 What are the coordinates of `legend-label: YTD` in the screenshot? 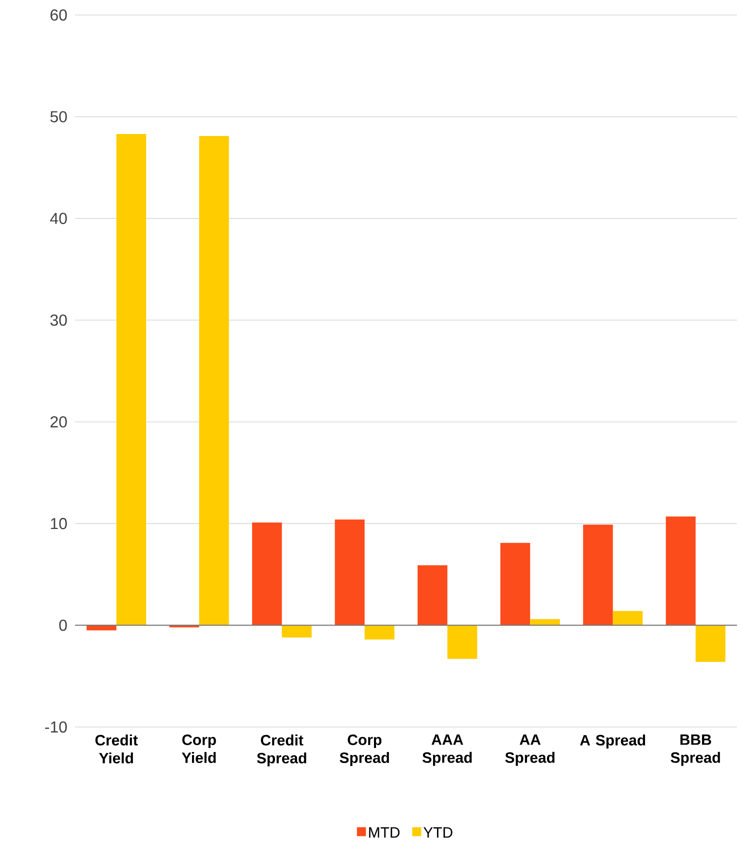 It's located at (438, 832).